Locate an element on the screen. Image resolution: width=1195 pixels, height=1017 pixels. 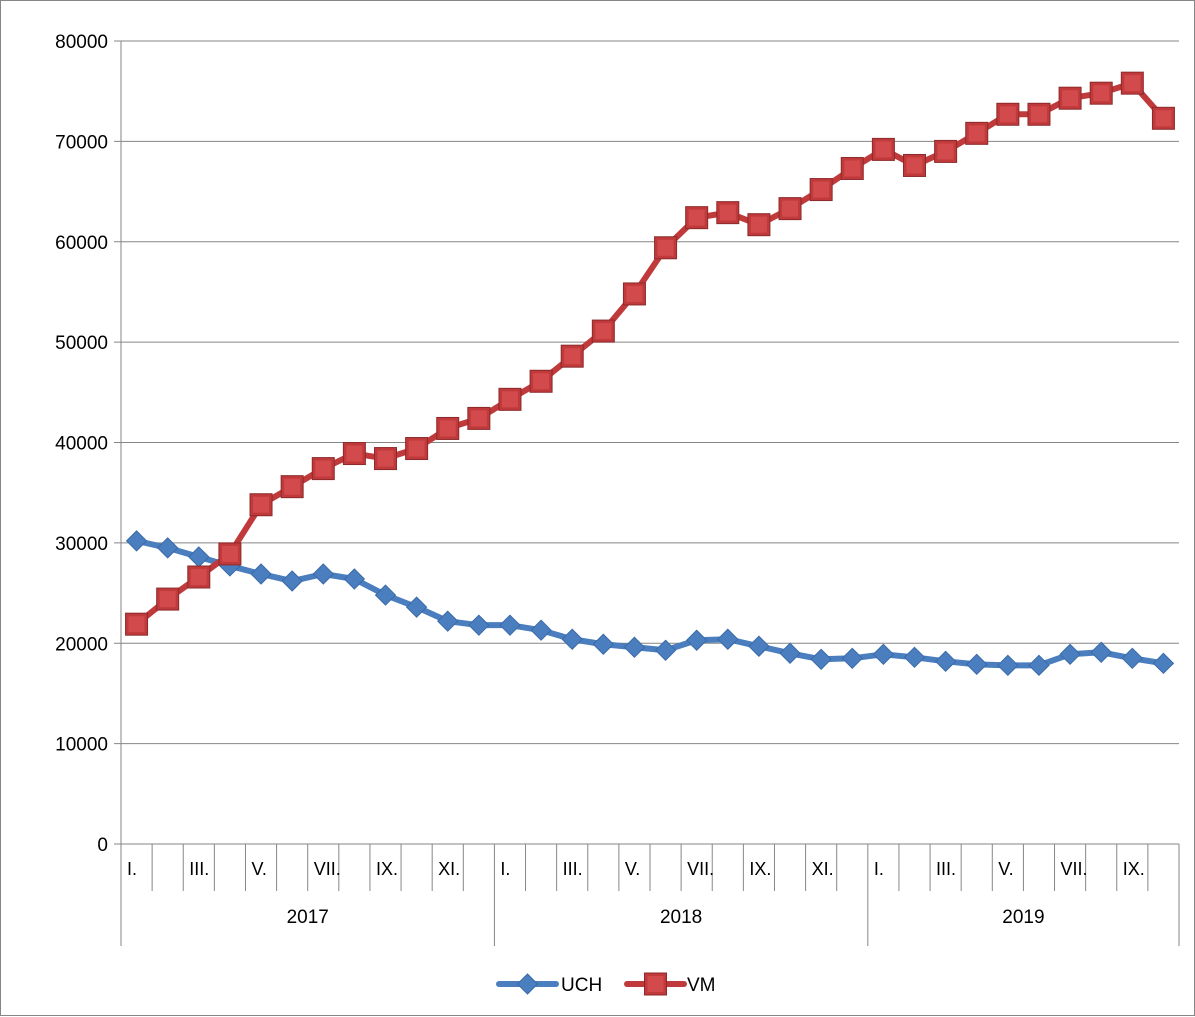
series-uch is located at coordinates (650, 603).